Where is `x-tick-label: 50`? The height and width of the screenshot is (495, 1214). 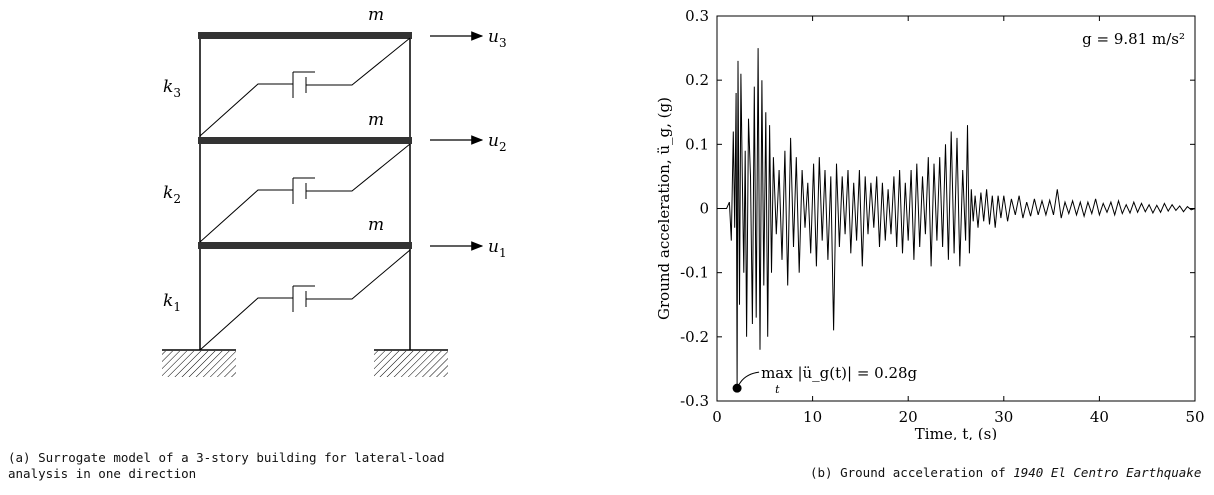 x-tick-label: 50 is located at coordinates (1194, 417).